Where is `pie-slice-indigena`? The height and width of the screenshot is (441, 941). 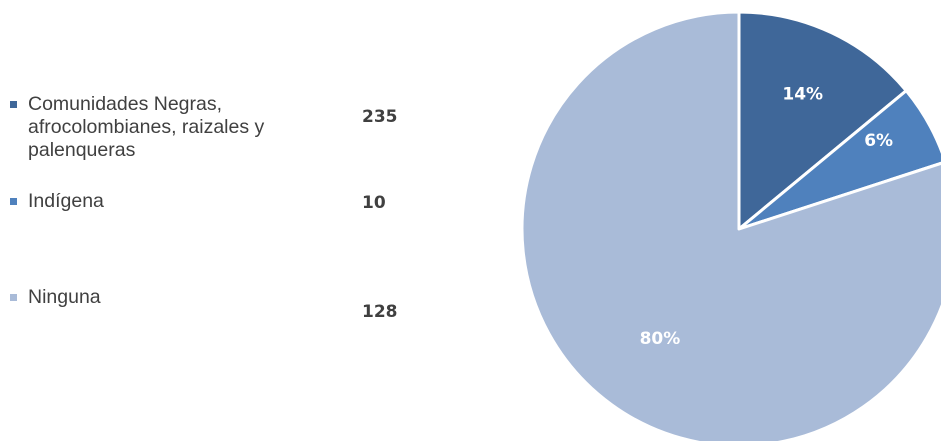
pie-slice-indigena is located at coordinates (839, 160).